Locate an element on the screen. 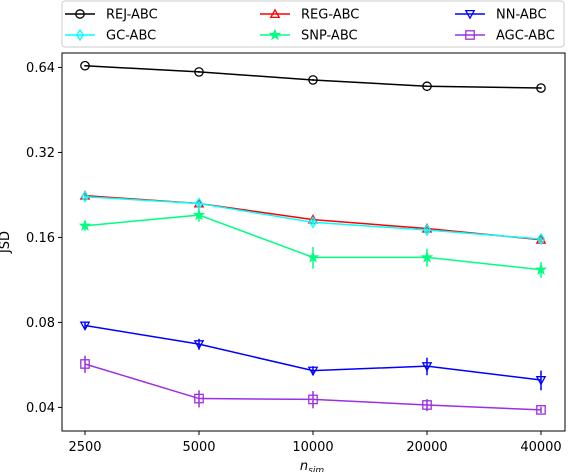  x-axis-label-sub: sim is located at coordinates (316, 469).